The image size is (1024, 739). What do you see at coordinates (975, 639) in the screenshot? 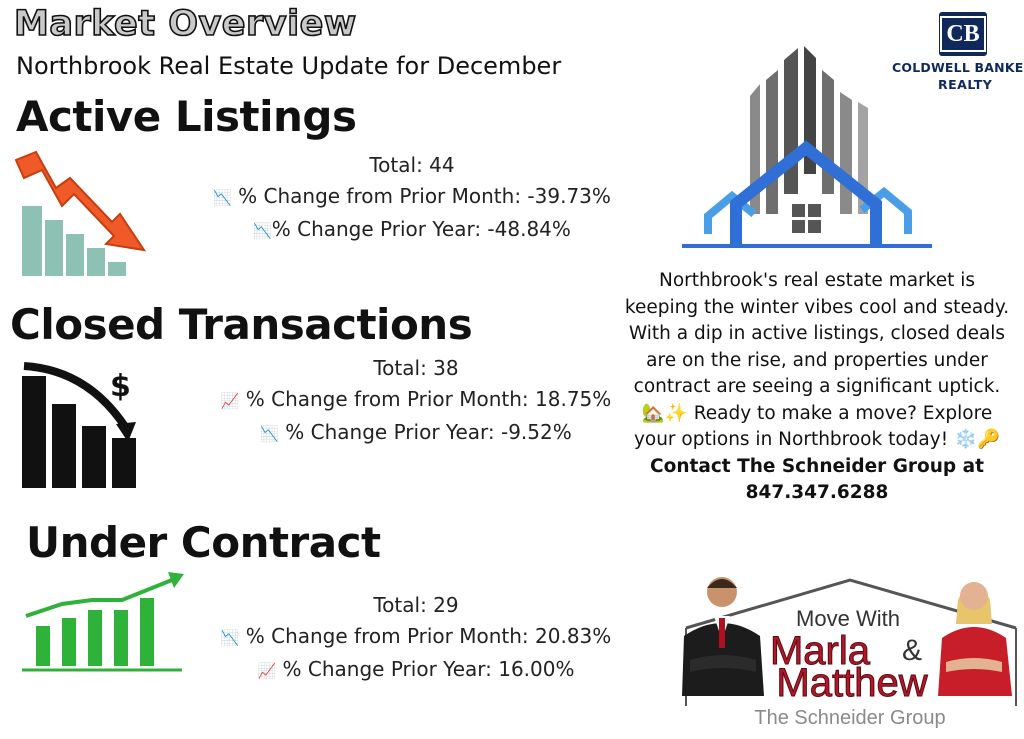
I see `marla-photo-icon` at bounding box center [975, 639].